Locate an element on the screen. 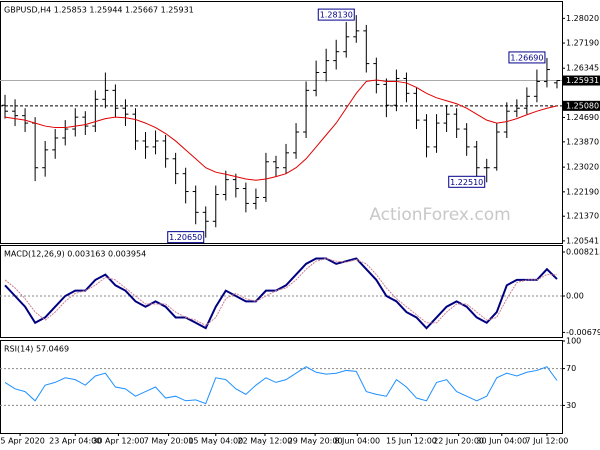 The height and width of the screenshot is (450, 600). x-tick-label: 30 Apr 12:00 is located at coordinates (118, 441).